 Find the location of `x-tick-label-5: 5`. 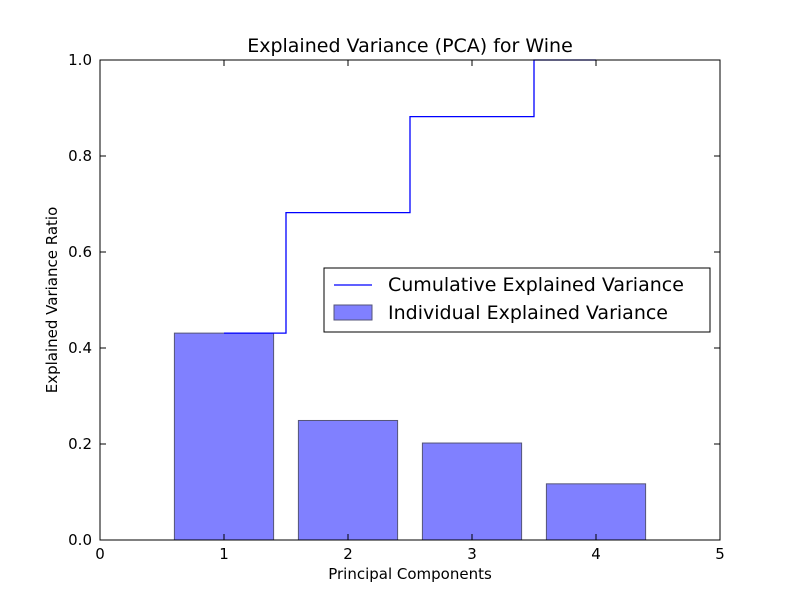

x-tick-label-5: 5 is located at coordinates (720, 554).